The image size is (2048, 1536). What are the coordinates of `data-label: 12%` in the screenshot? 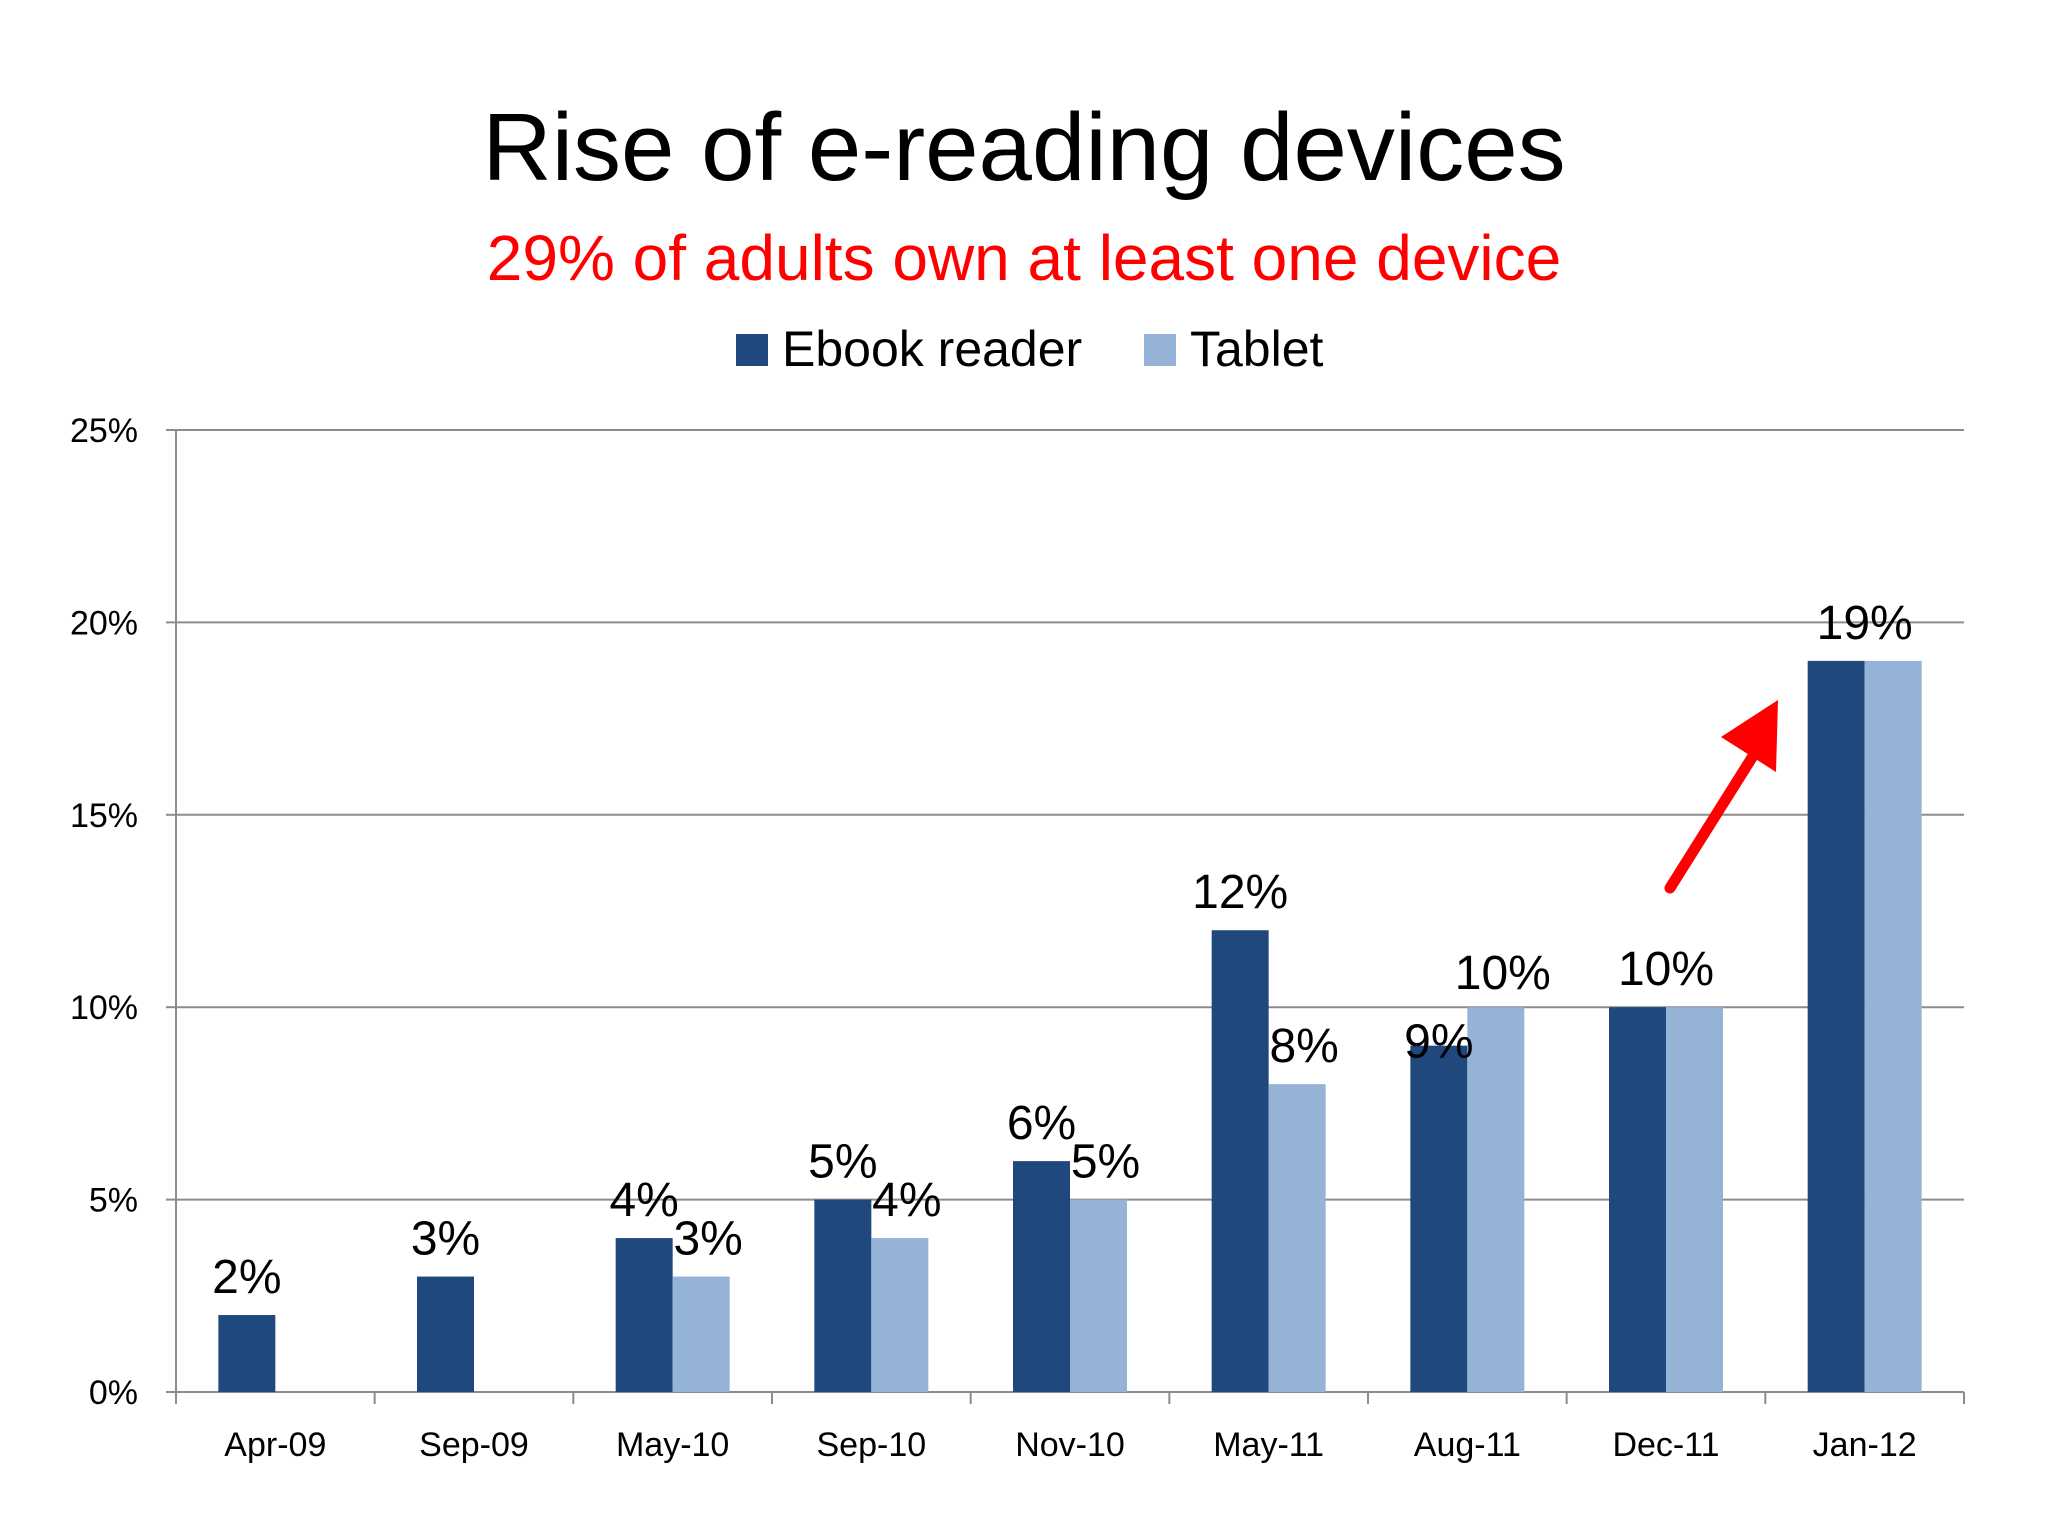 It's located at (1240, 892).